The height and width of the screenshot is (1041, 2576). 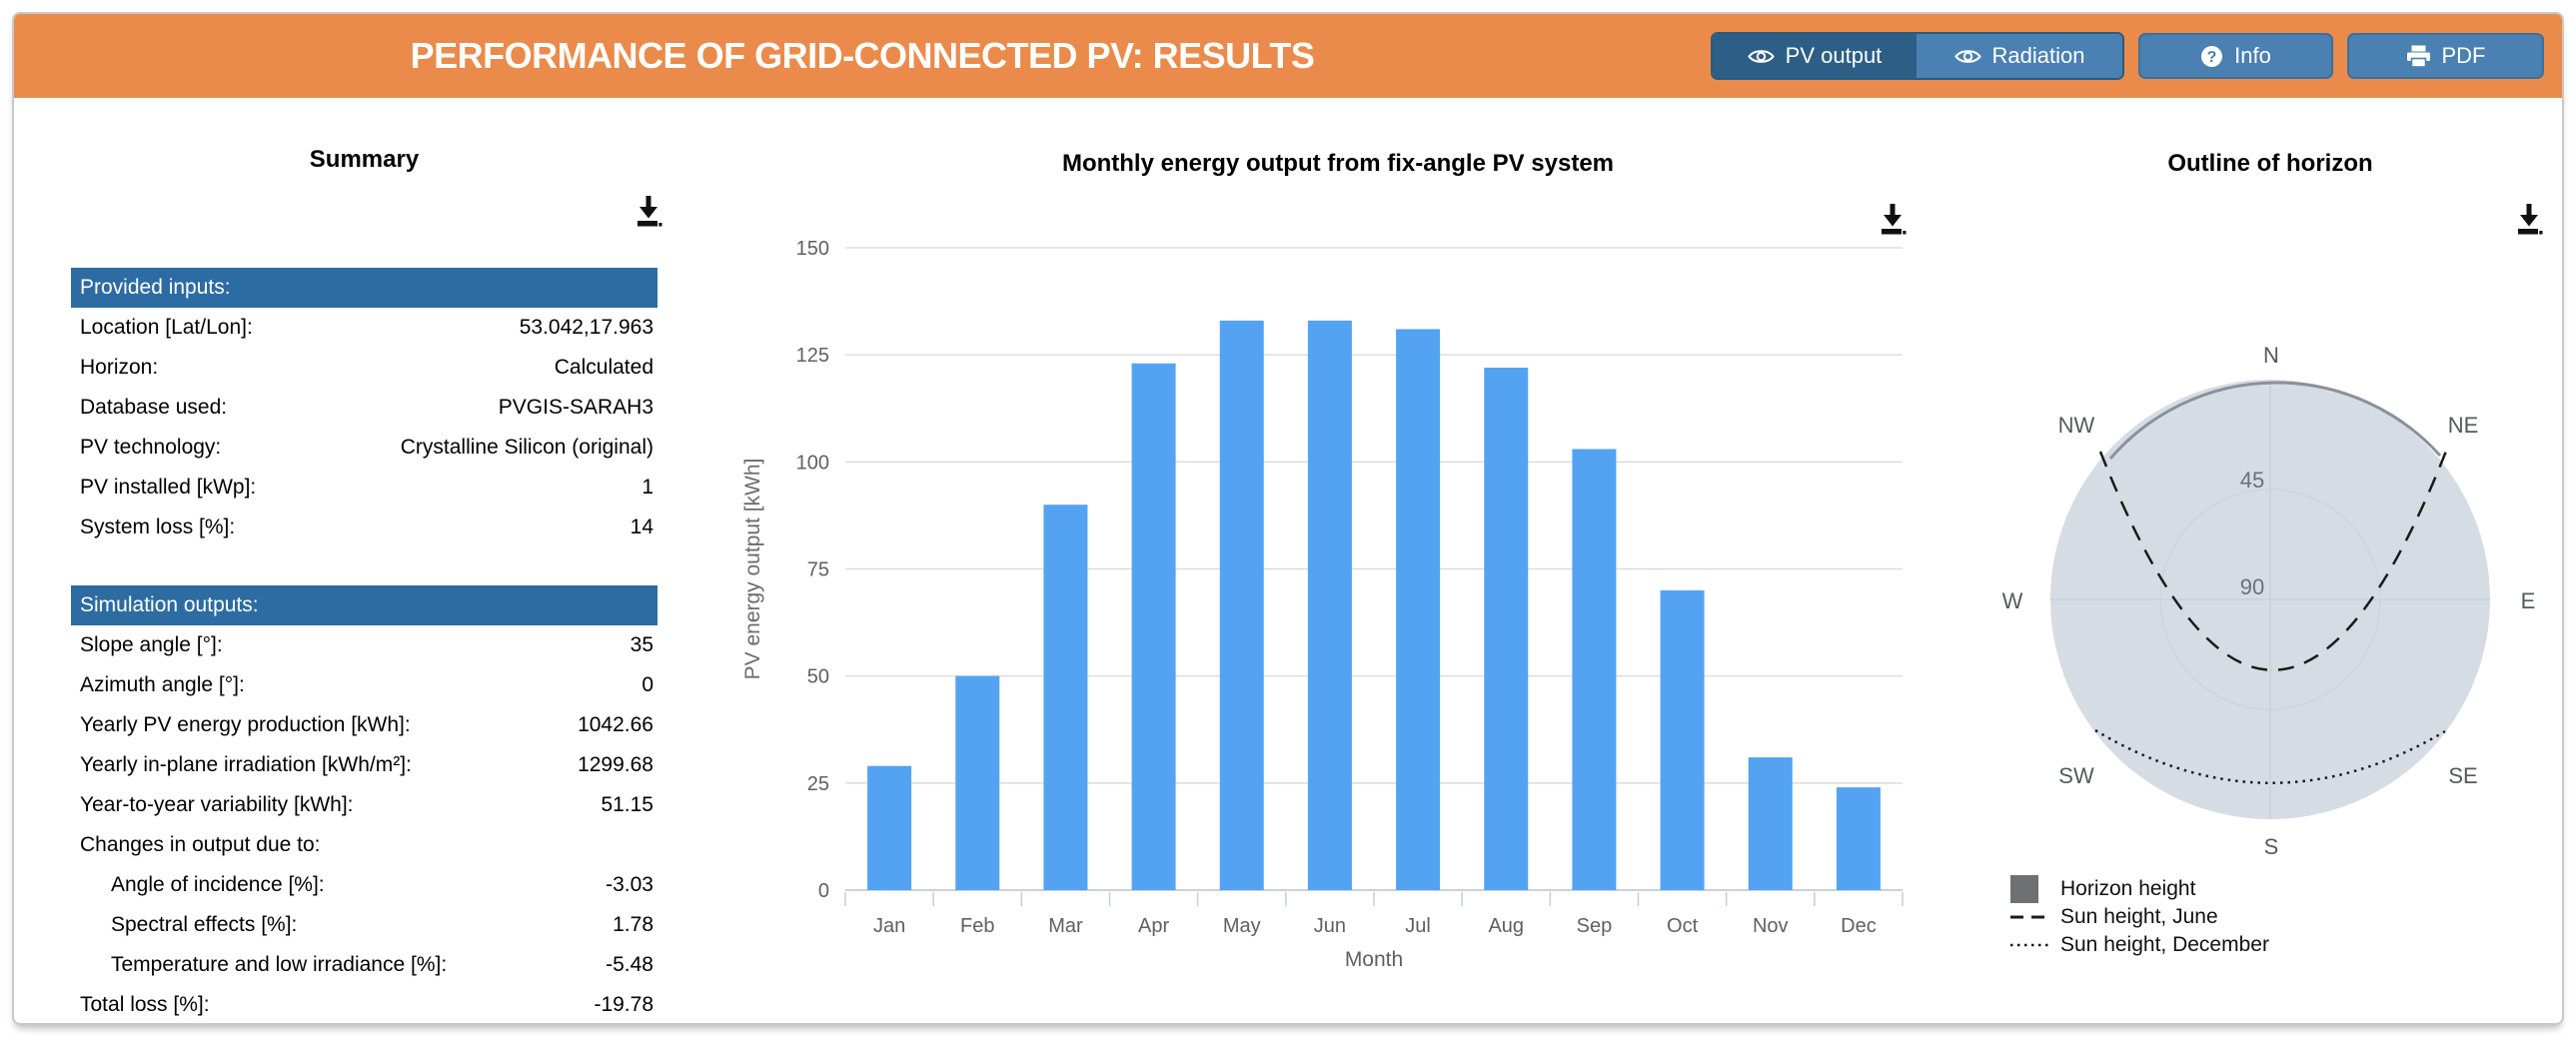 What do you see at coordinates (364, 885) in the screenshot?
I see `table-row: Angle of incidence [%]: -3.03` at bounding box center [364, 885].